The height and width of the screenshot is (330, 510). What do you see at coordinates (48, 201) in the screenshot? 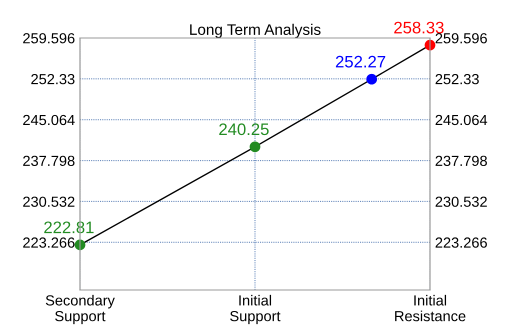
I see `y-tick-label: 230.532` at bounding box center [48, 201].